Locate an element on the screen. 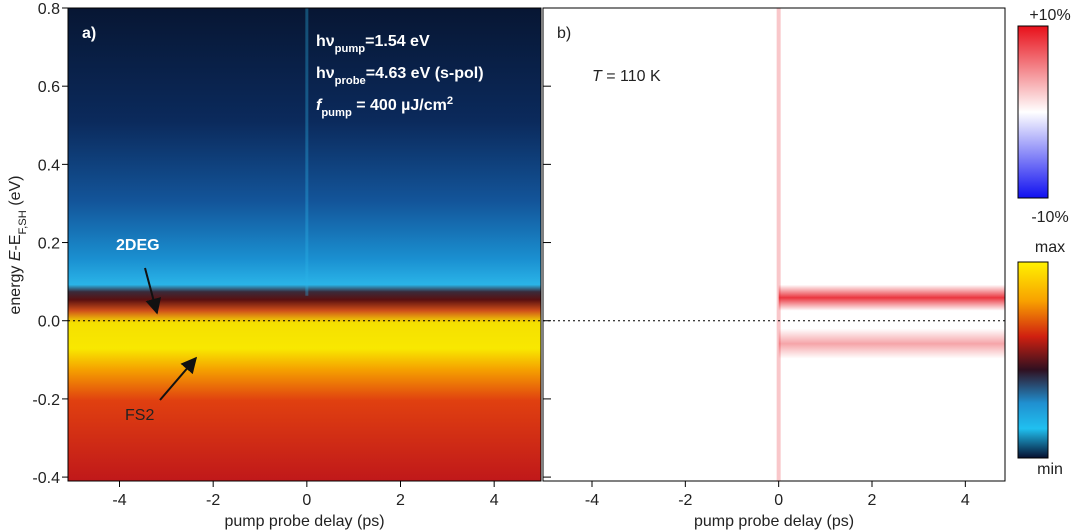  colorbar-label: -10% is located at coordinates (1049, 217).